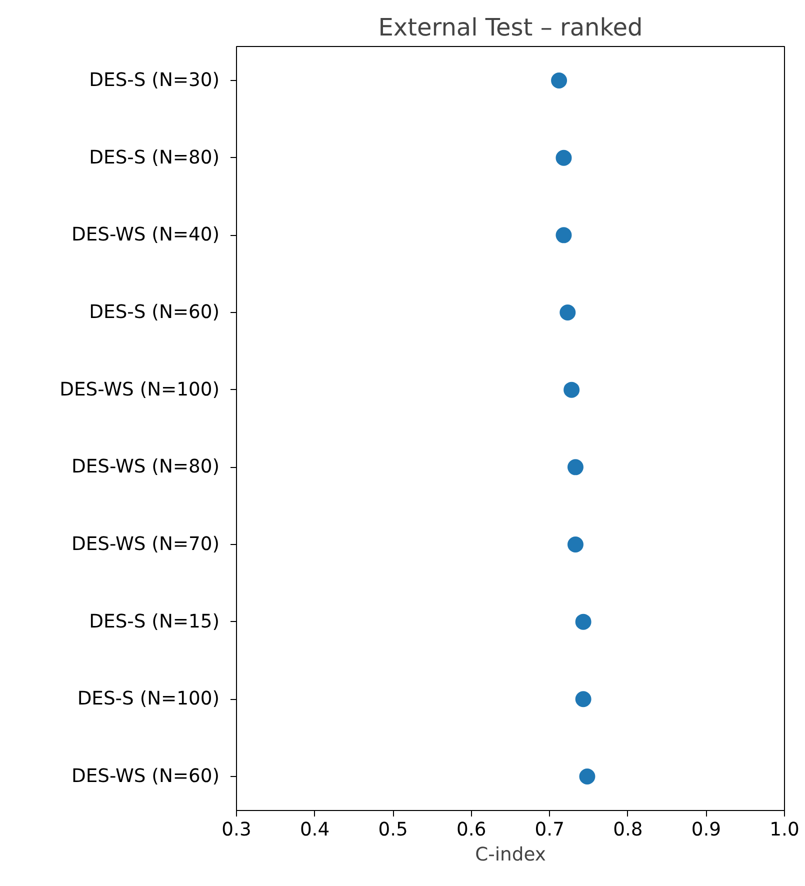  What do you see at coordinates (549, 830) in the screenshot?
I see `x-tick-label: 0.7` at bounding box center [549, 830].